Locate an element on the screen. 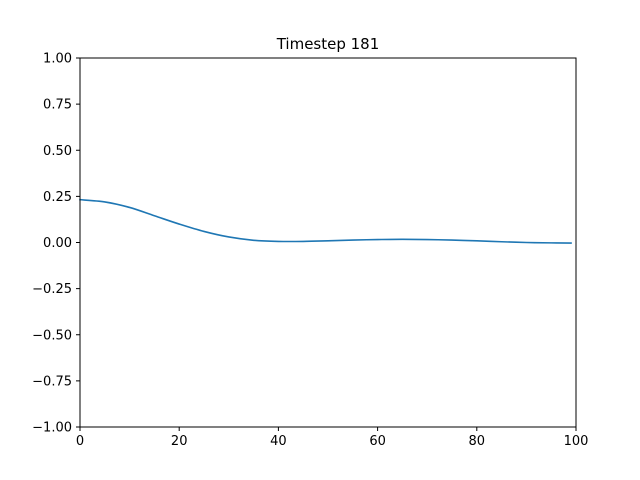  series-layer is located at coordinates (325, 221).